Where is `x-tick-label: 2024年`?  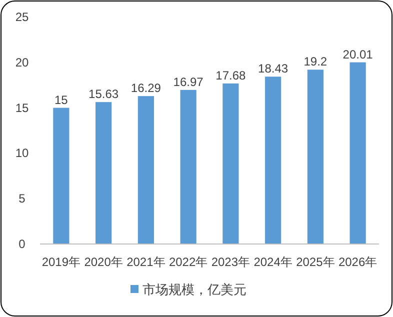
x-tick-label: 2024年 is located at coordinates (273, 262).